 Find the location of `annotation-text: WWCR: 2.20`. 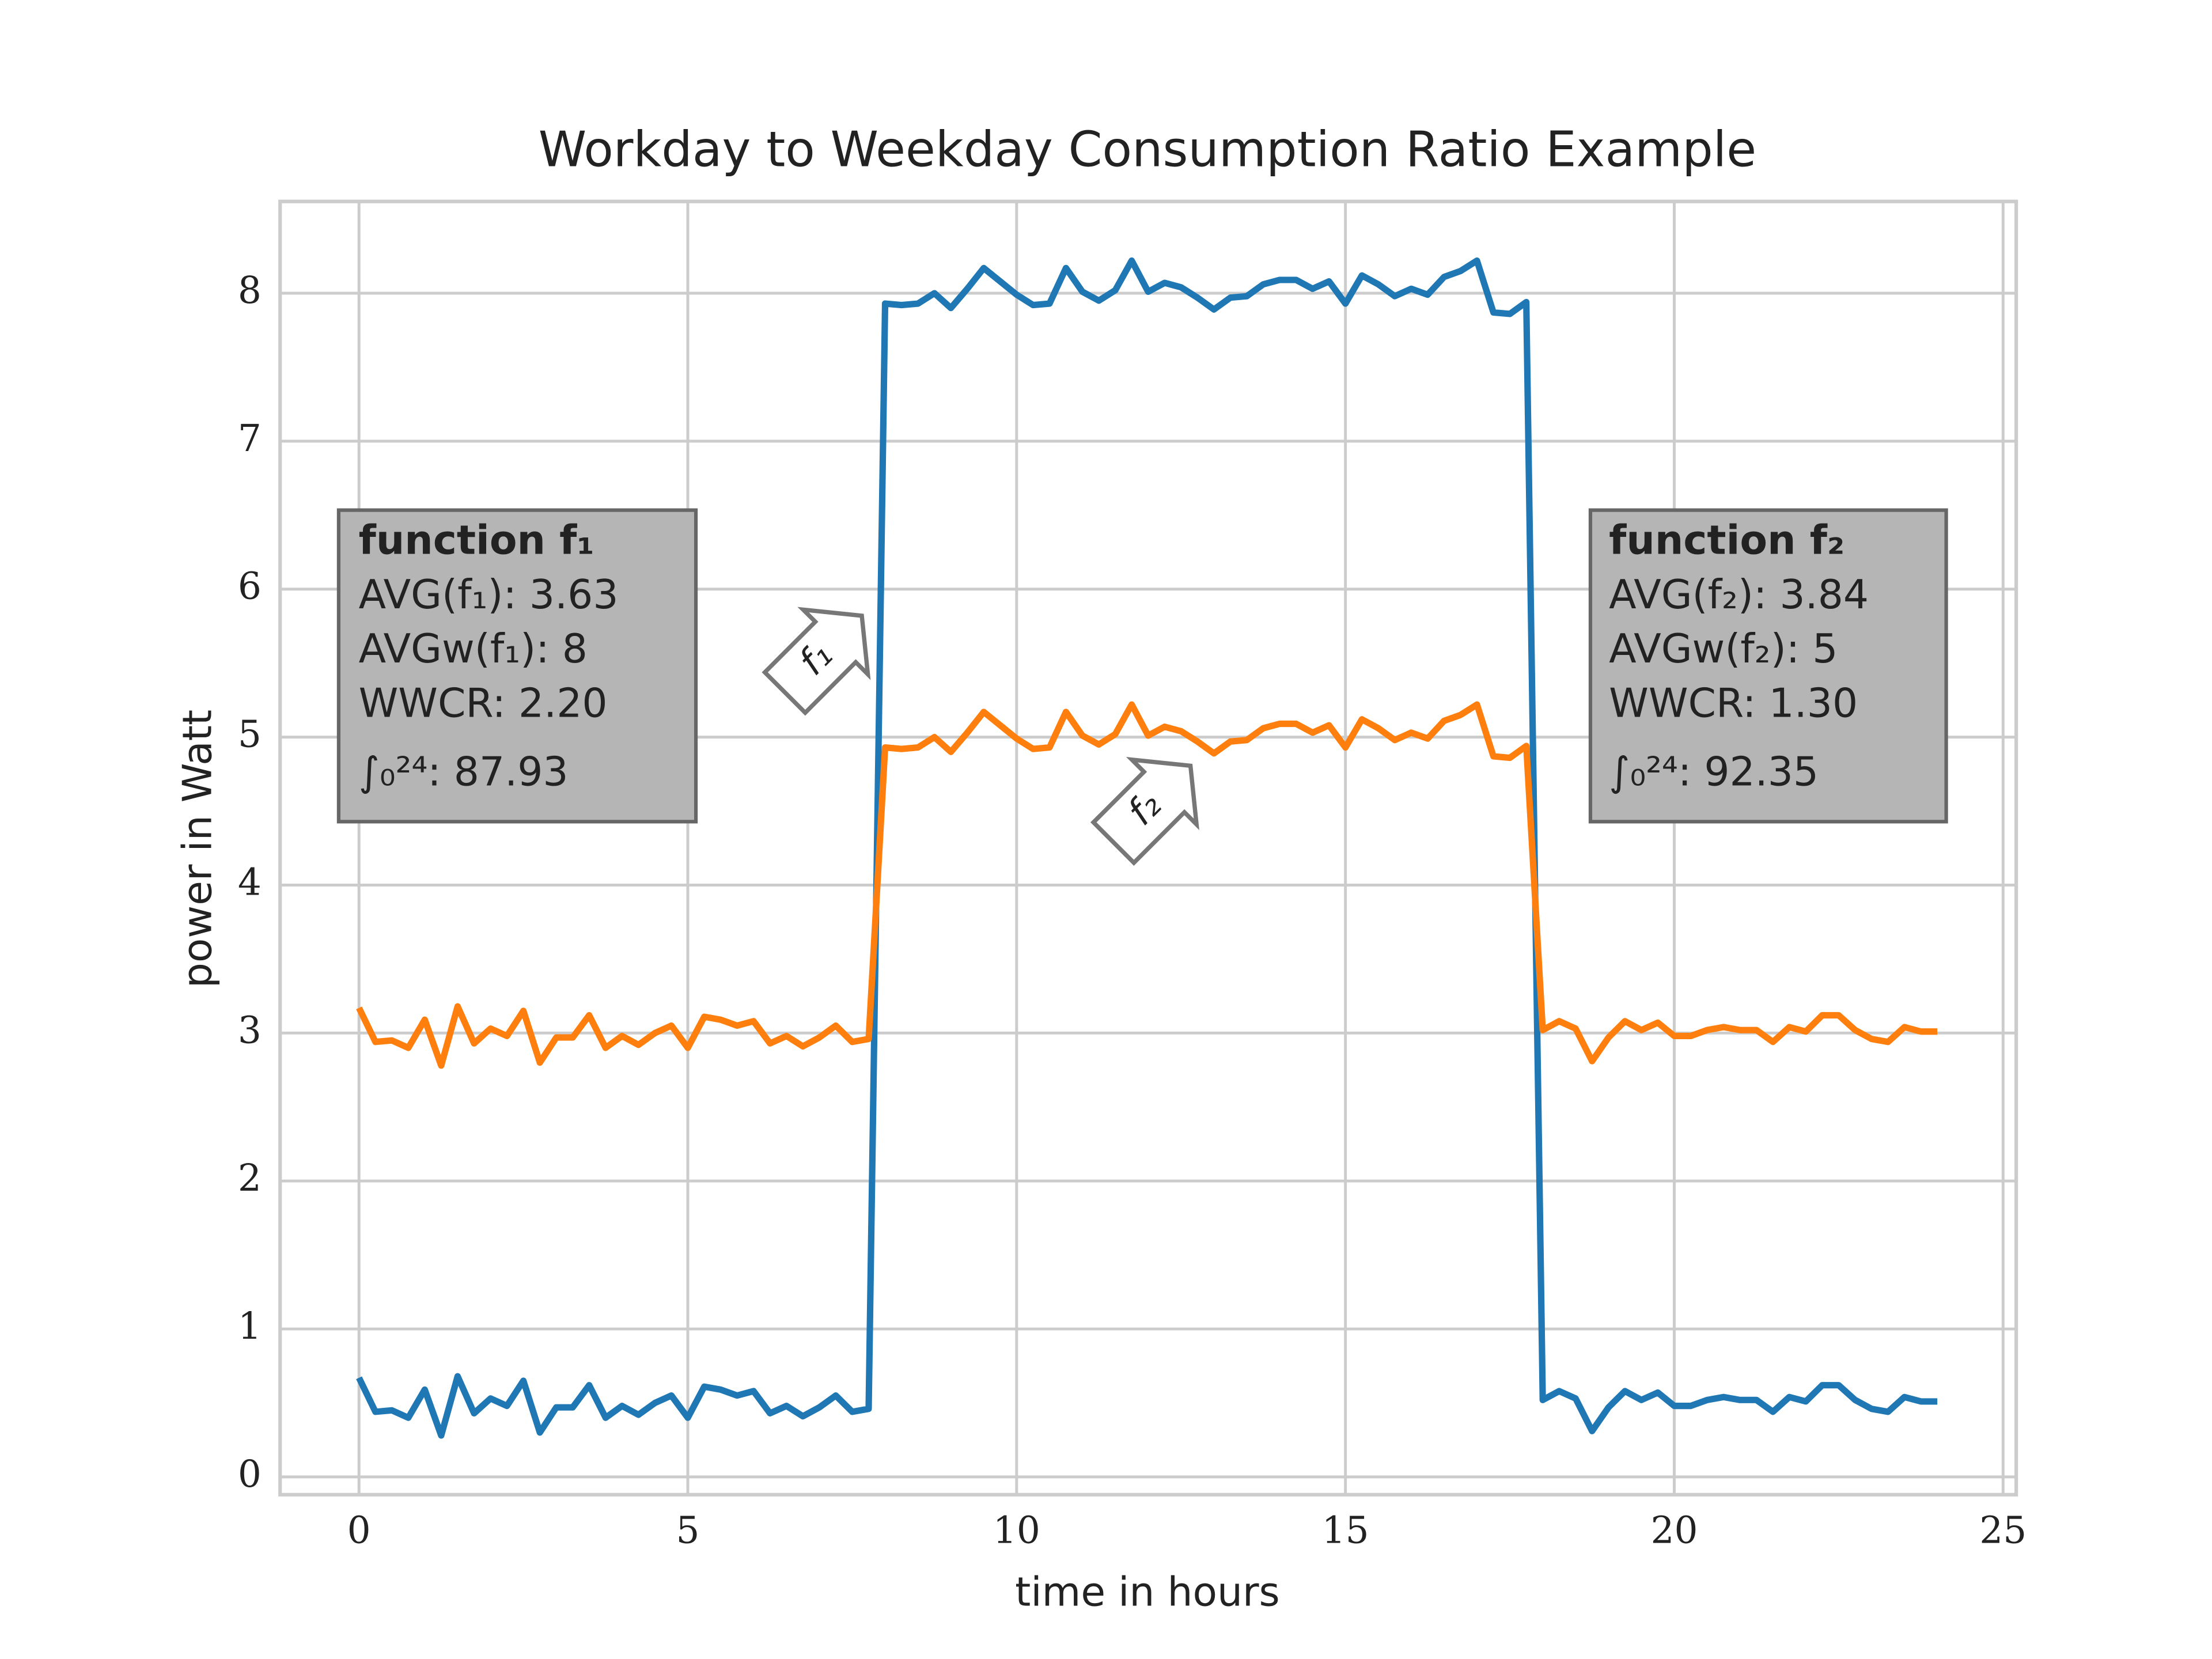

annotation-text: WWCR: 2.20 is located at coordinates (483, 703).